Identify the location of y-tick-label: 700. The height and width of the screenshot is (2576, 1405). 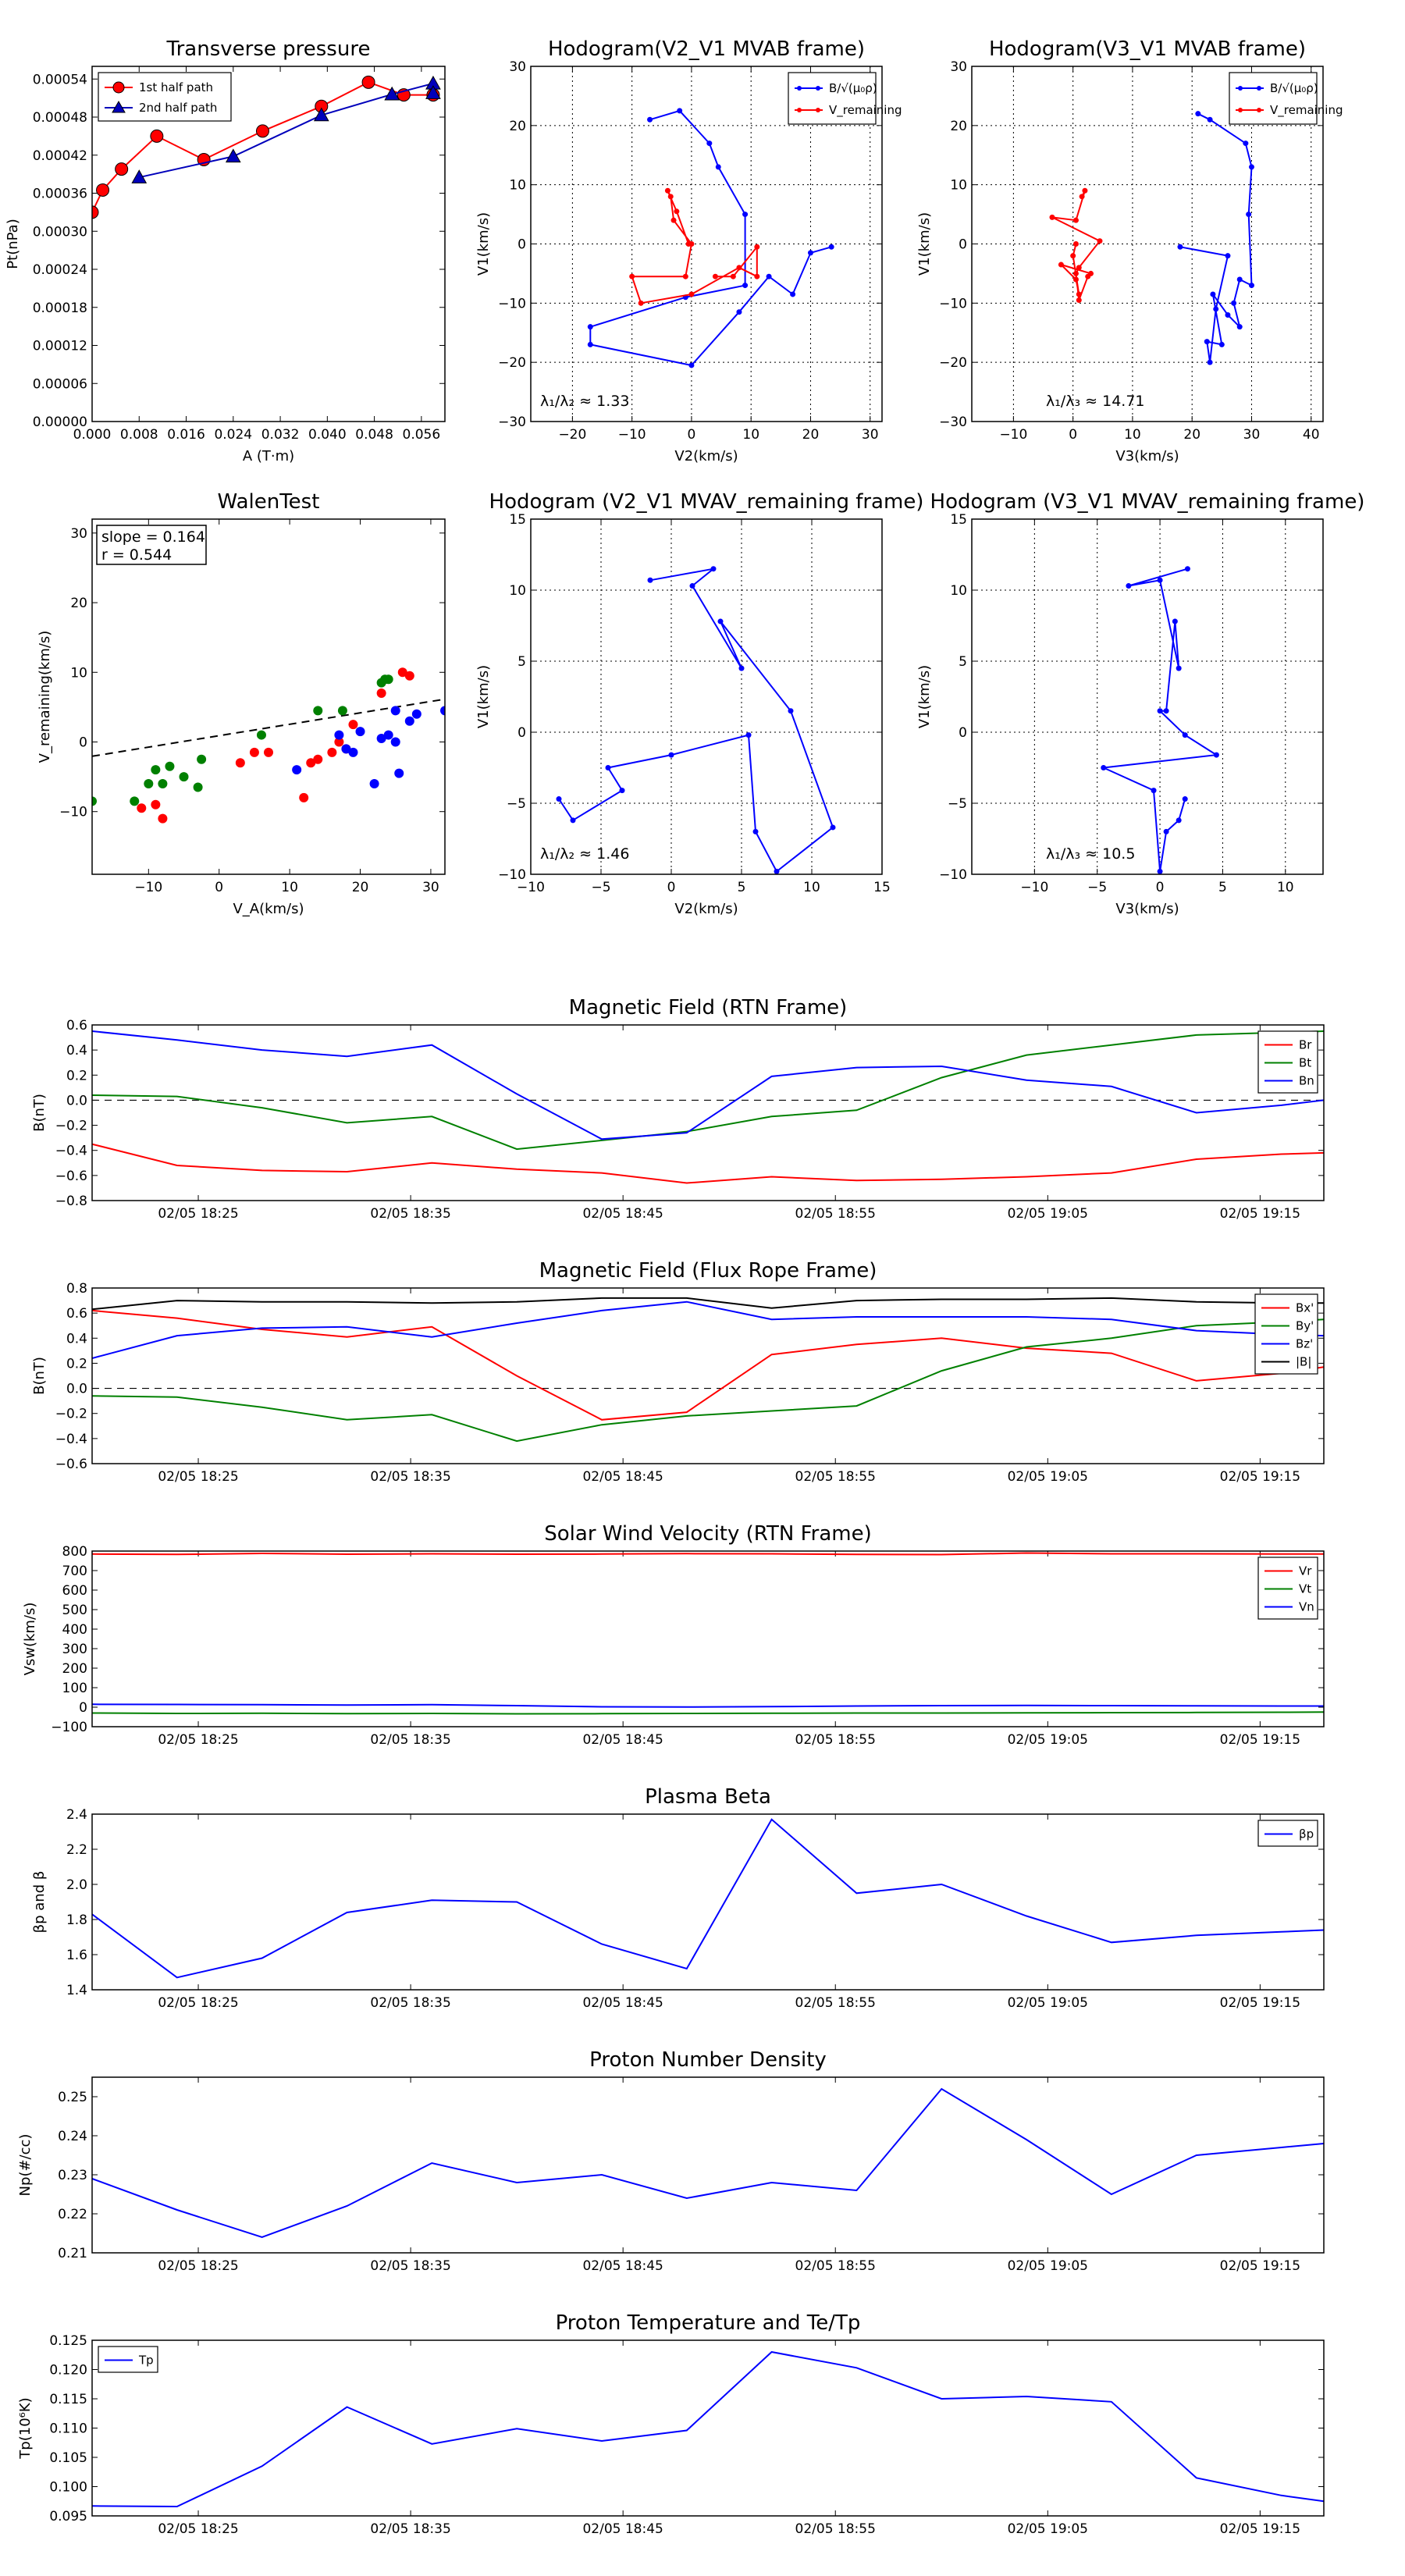
(74, 1571).